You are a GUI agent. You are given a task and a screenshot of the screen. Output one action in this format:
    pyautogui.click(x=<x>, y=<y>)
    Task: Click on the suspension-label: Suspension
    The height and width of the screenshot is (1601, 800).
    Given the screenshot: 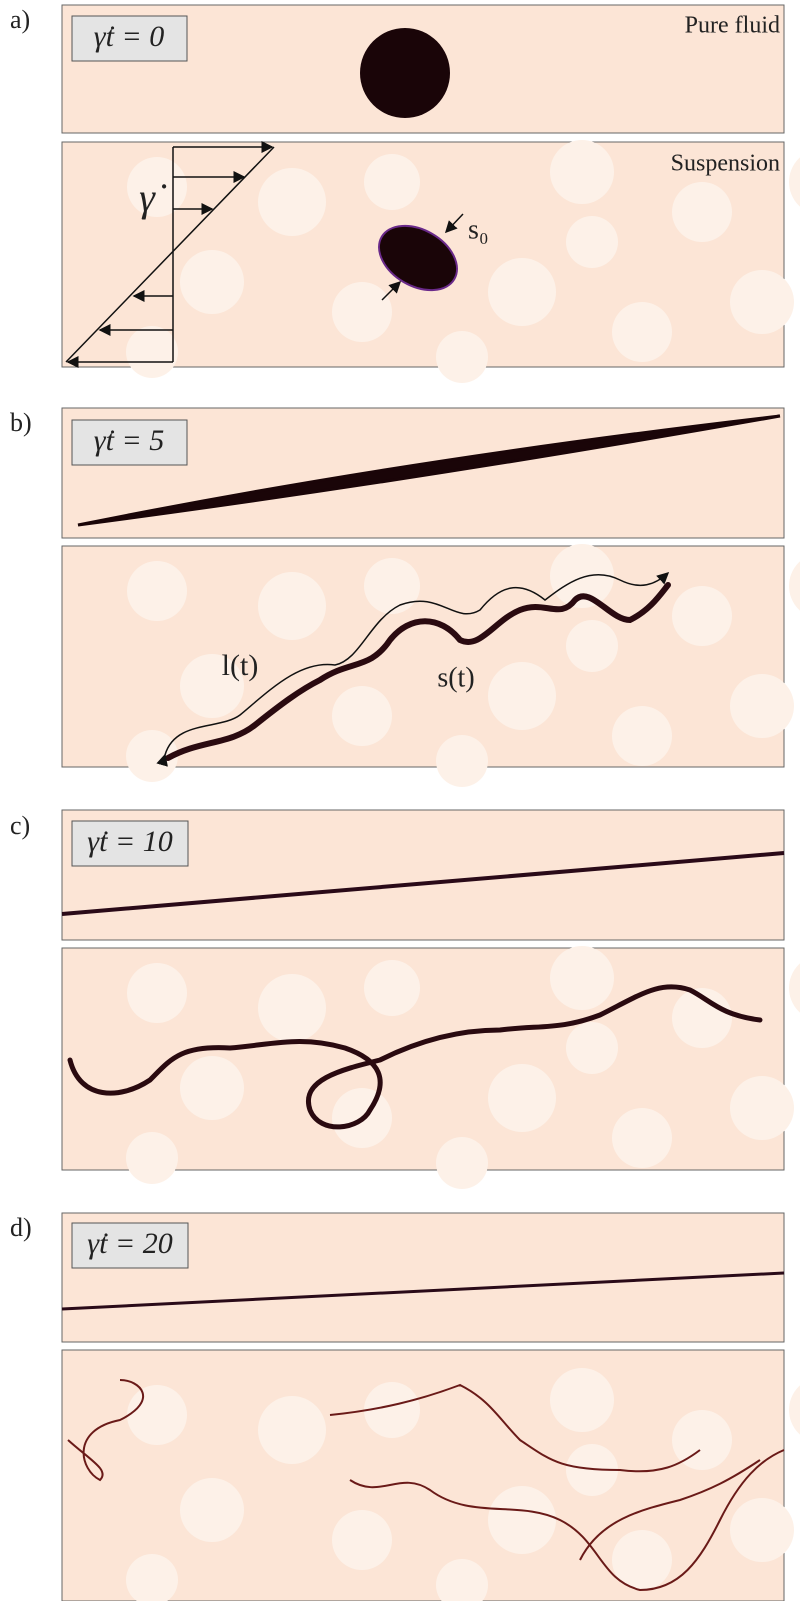 What is the action you would take?
    pyautogui.click(x=725, y=164)
    